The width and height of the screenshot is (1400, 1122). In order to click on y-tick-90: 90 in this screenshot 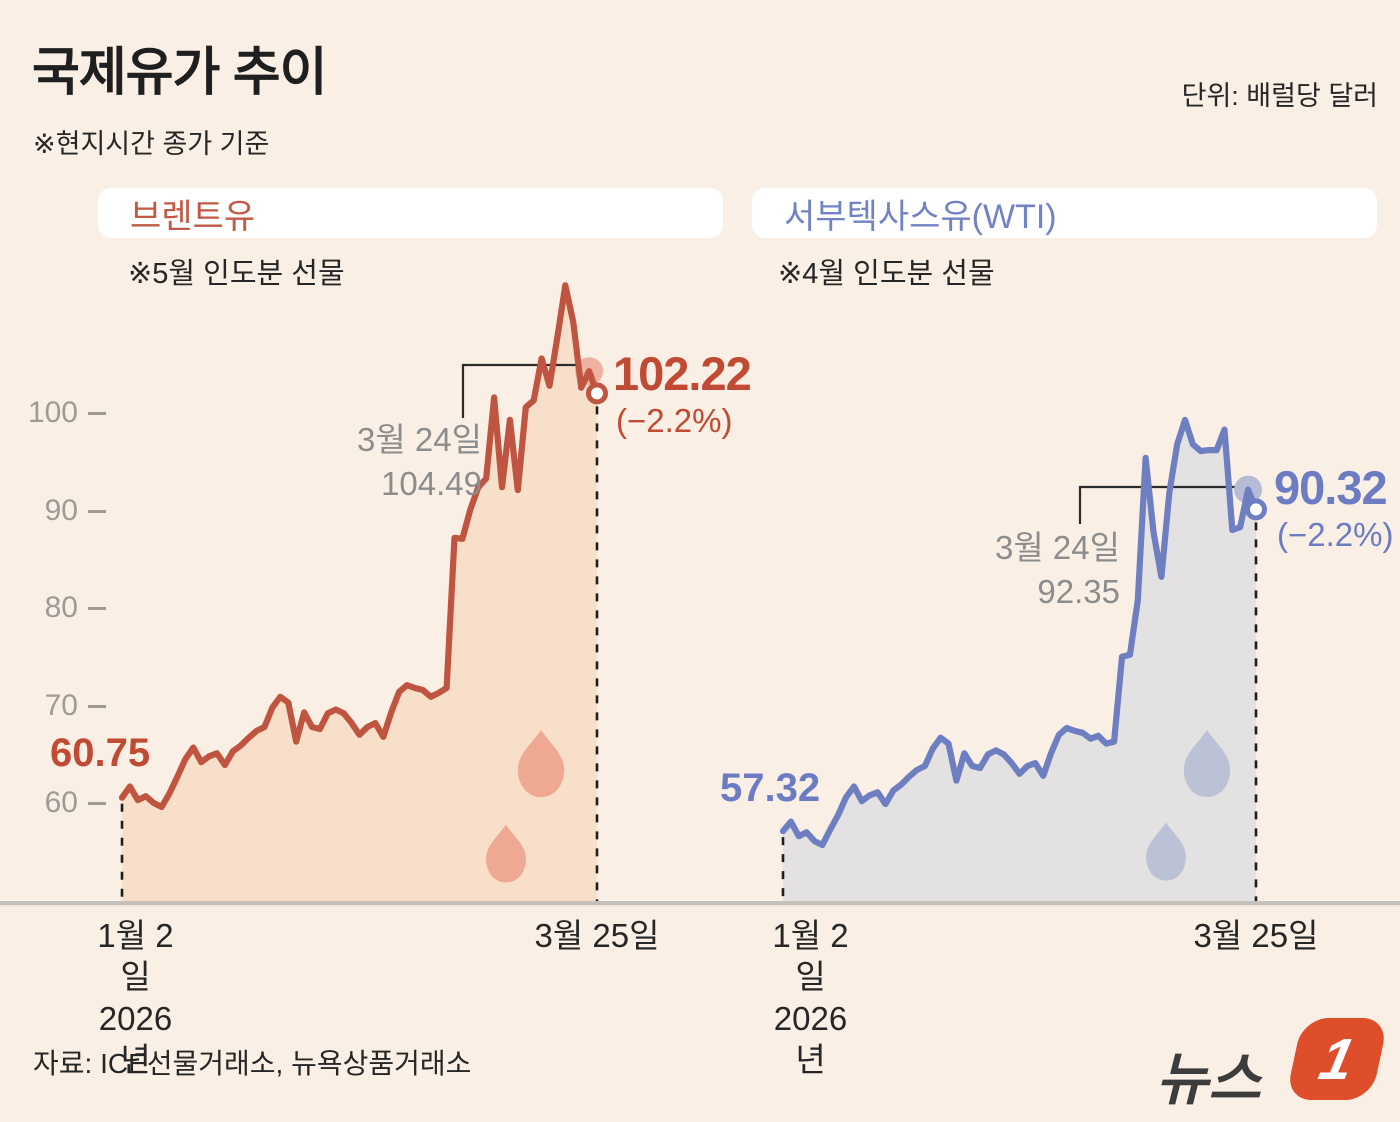, I will do `click(62, 511)`.